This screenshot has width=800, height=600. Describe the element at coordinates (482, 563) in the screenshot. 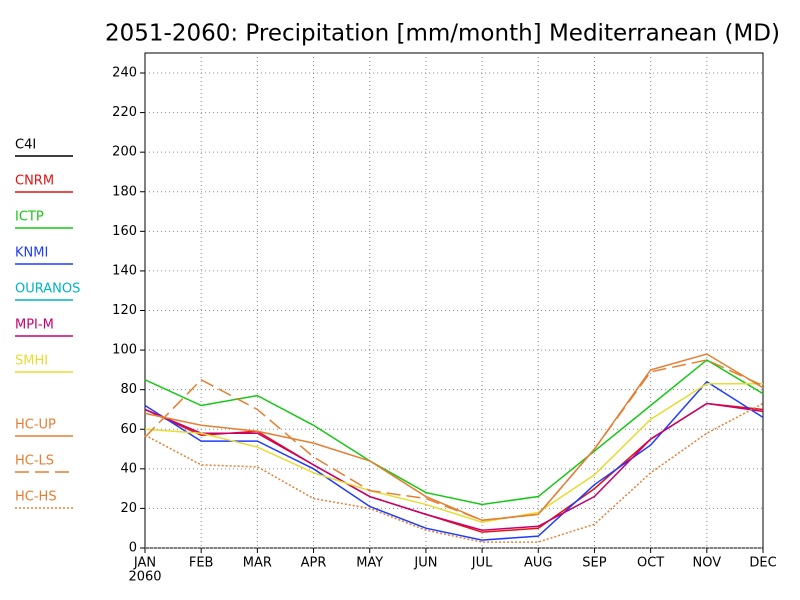

I see `x-tick-label: JUL` at that location.